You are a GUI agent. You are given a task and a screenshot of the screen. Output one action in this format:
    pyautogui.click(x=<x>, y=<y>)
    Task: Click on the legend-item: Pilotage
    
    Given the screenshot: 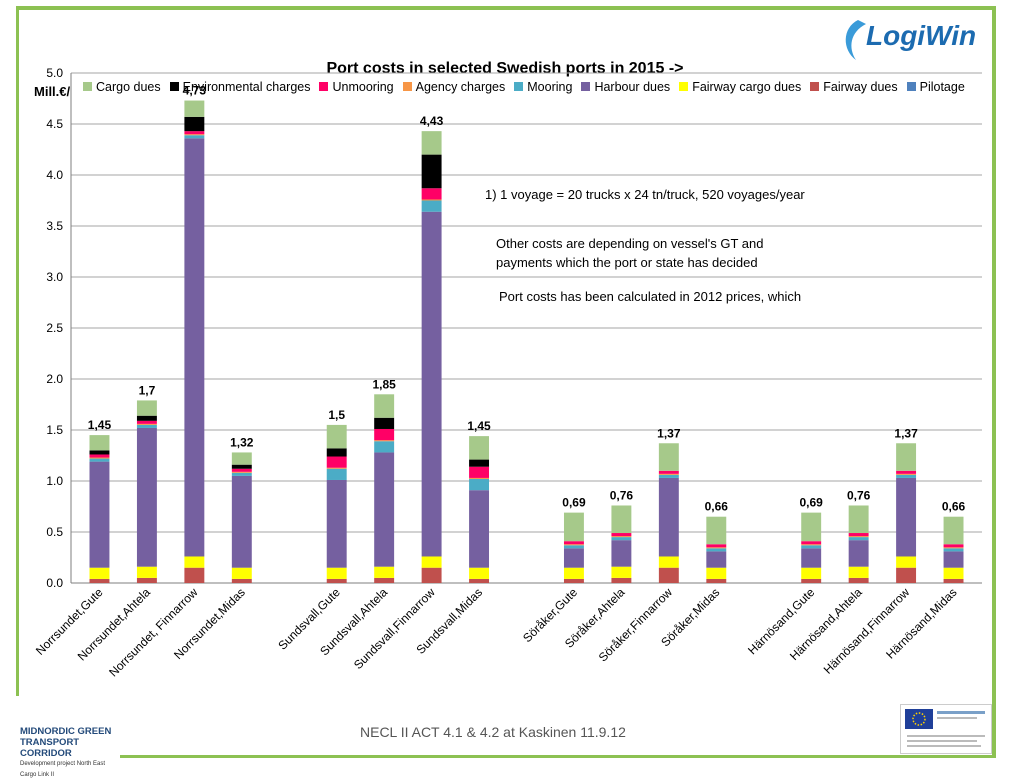 What is the action you would take?
    pyautogui.click(x=935, y=87)
    